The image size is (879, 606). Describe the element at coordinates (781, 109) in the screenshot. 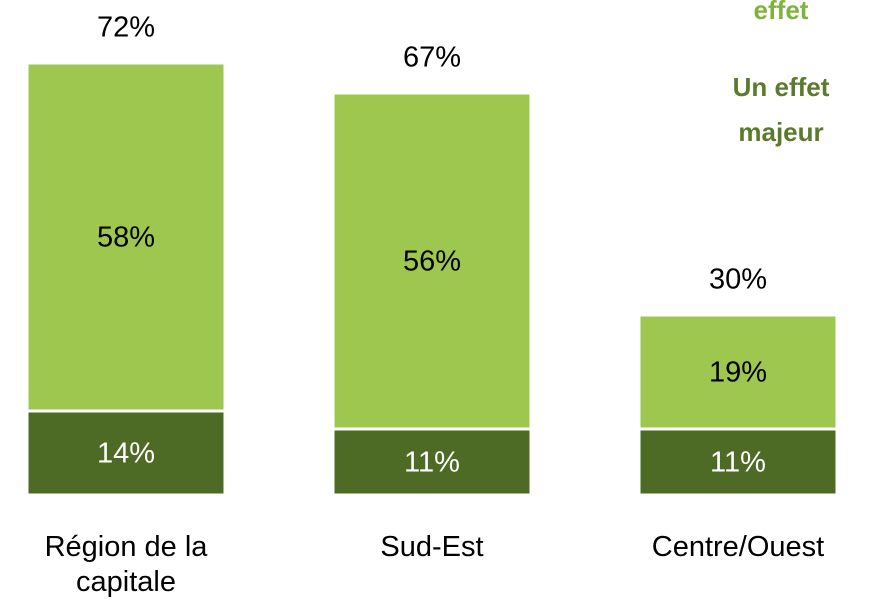

I see `legend-label: Un effet majeur` at that location.